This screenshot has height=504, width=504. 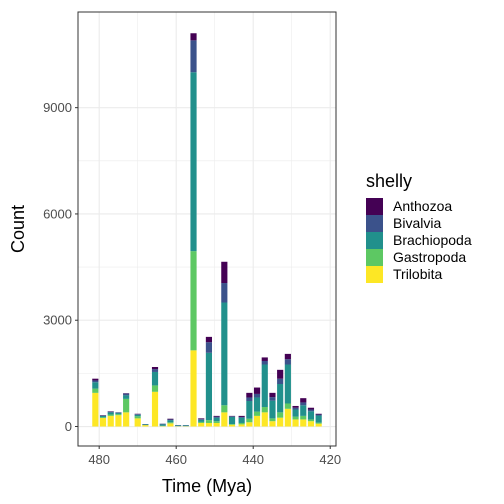 What do you see at coordinates (68, 426) in the screenshot?
I see `y-tick-label: 0` at bounding box center [68, 426].